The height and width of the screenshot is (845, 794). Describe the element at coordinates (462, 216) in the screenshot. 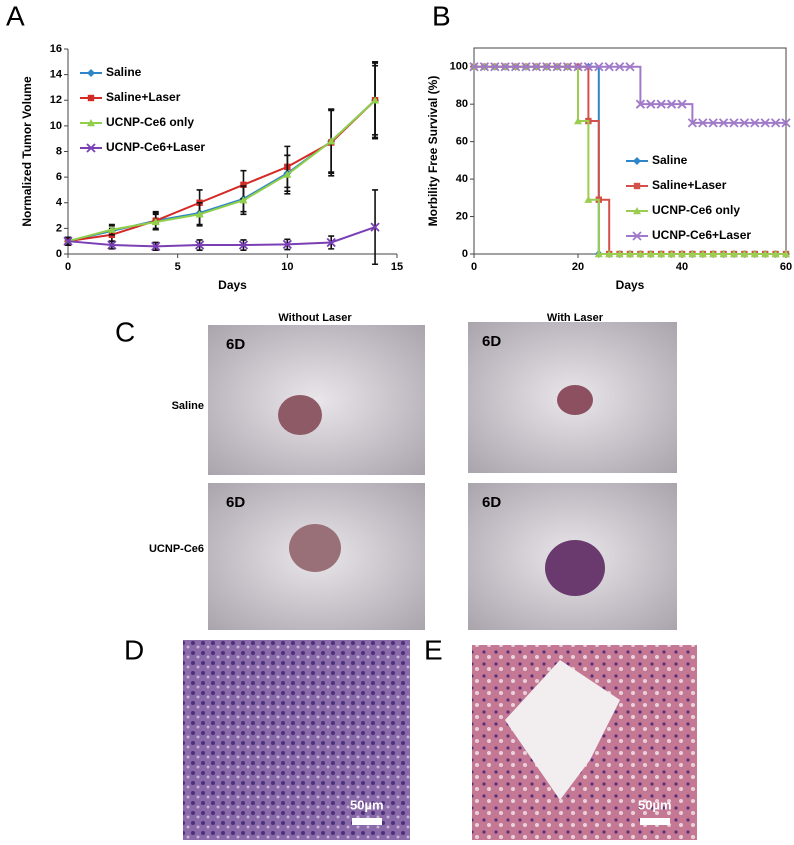

I see `y-tick-label: 20` at that location.